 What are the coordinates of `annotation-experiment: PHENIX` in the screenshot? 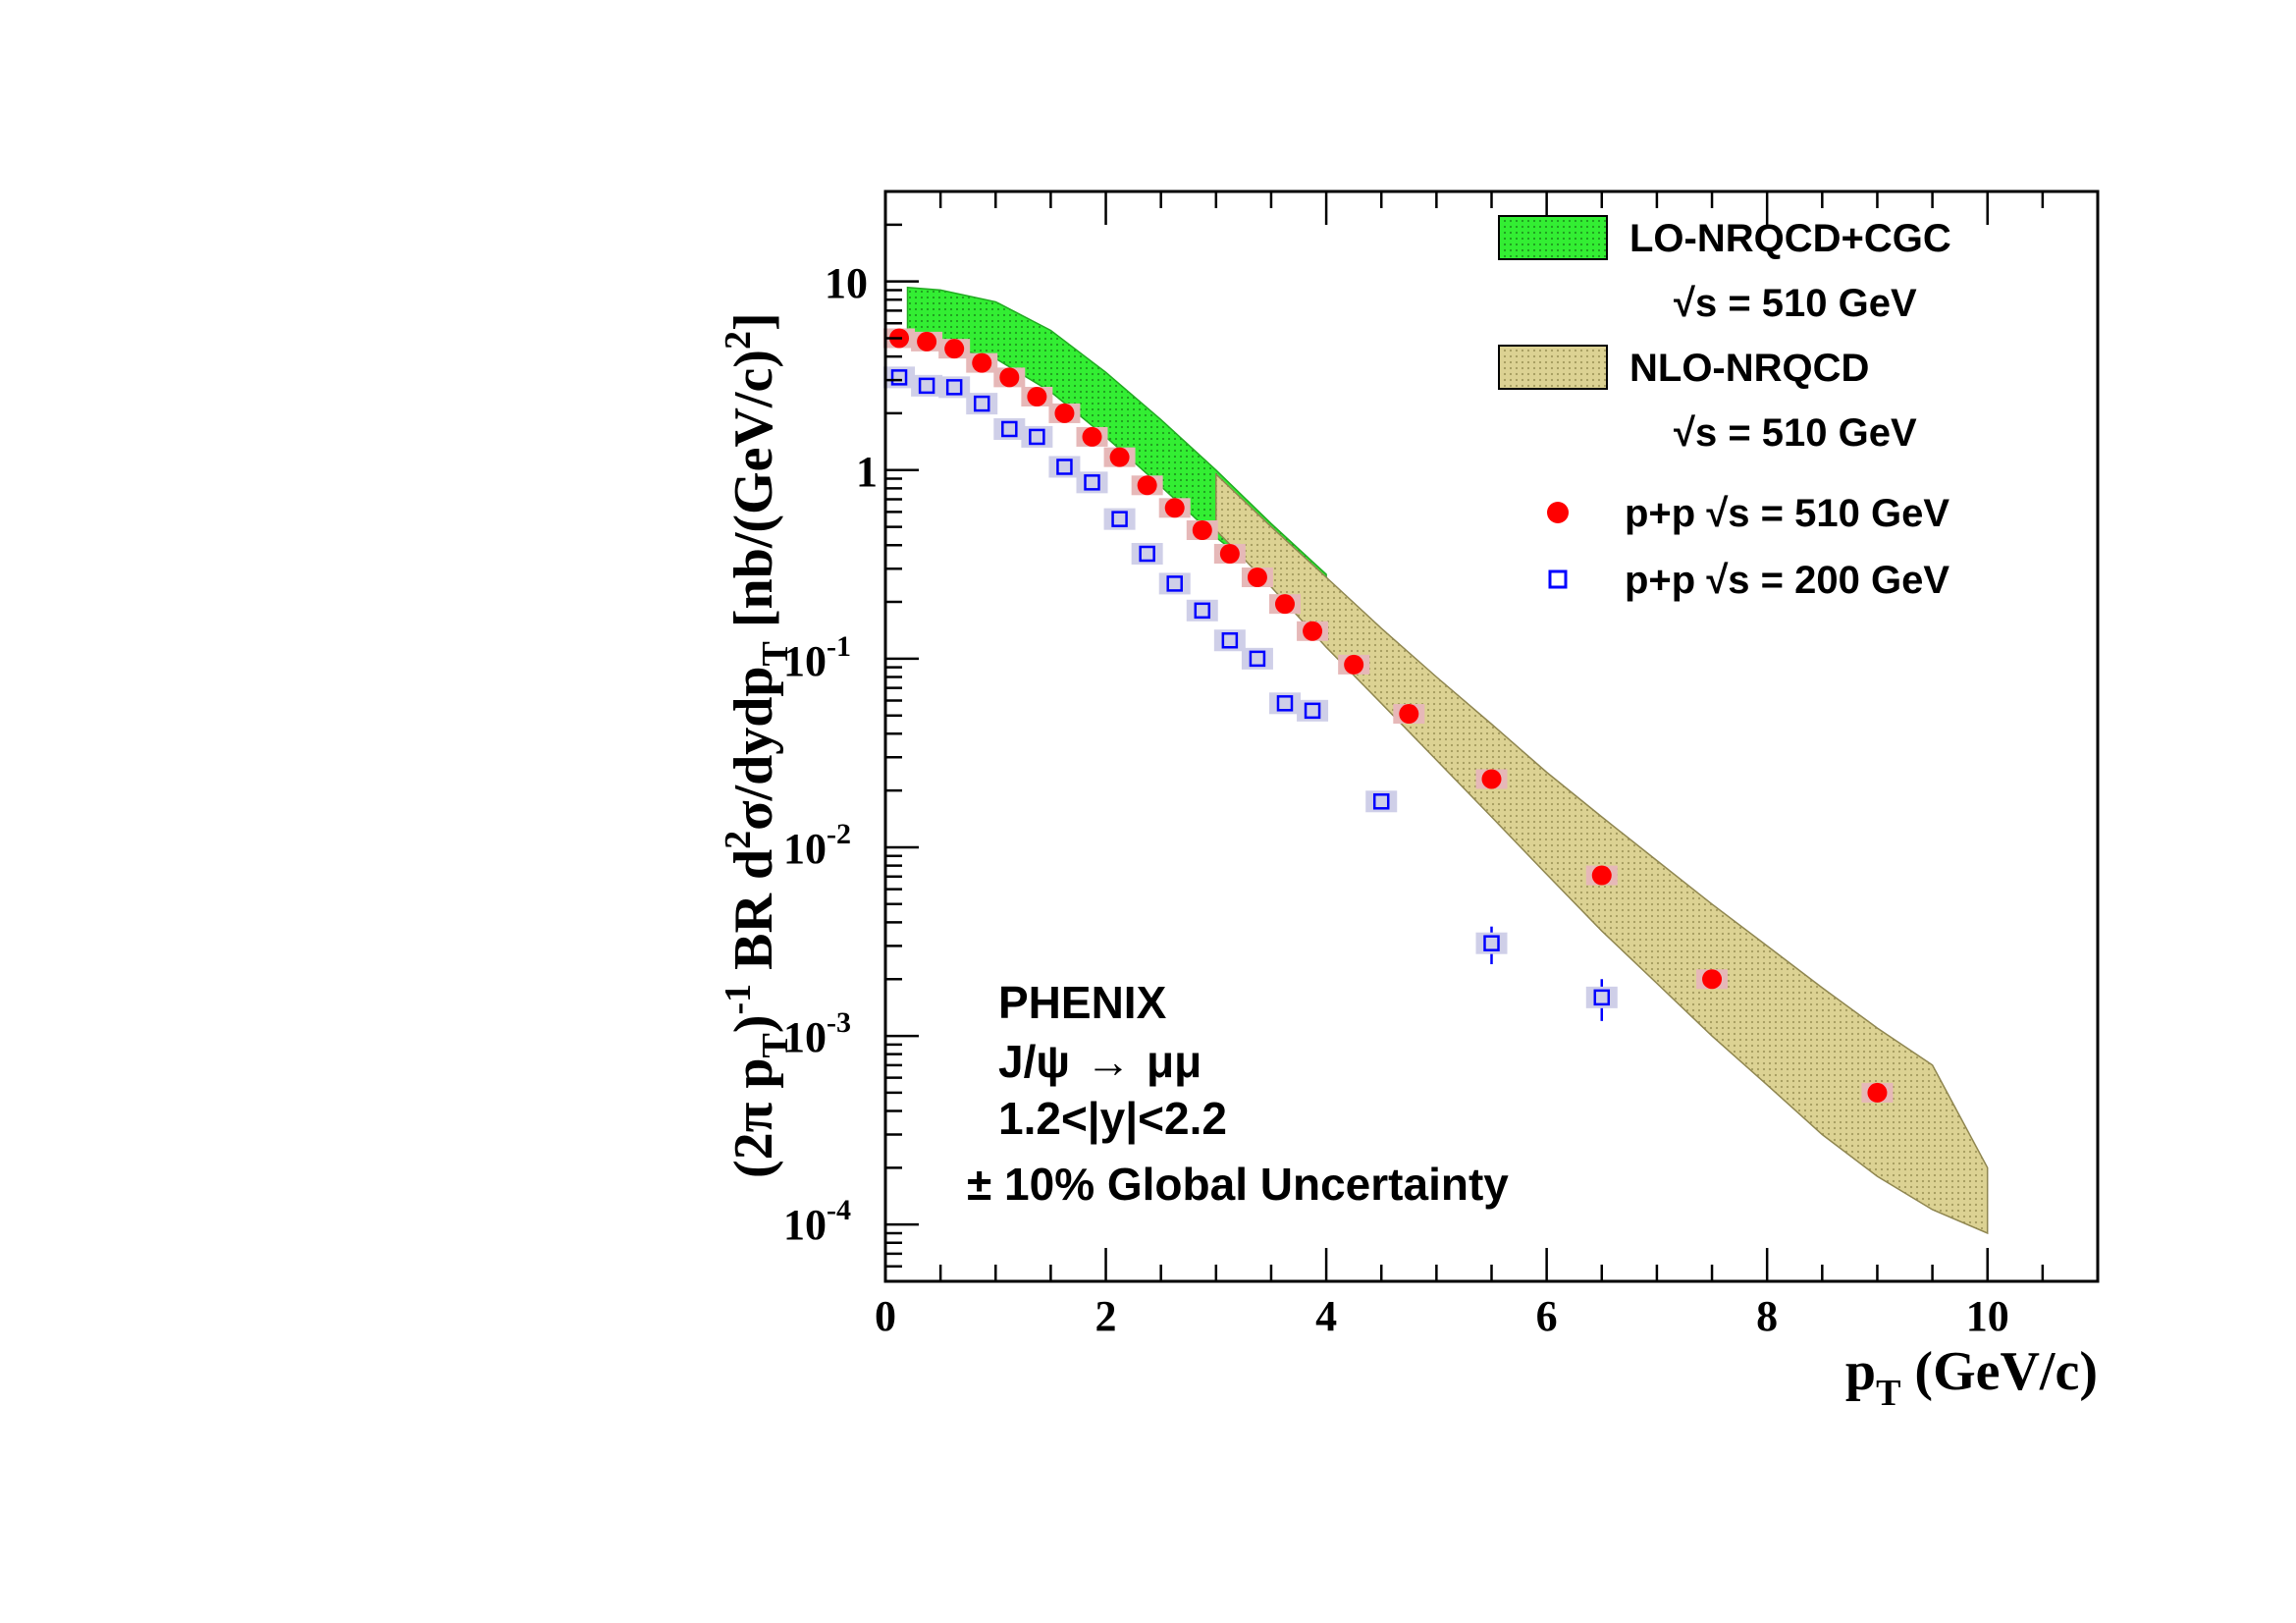 It's located at (1082, 1002).